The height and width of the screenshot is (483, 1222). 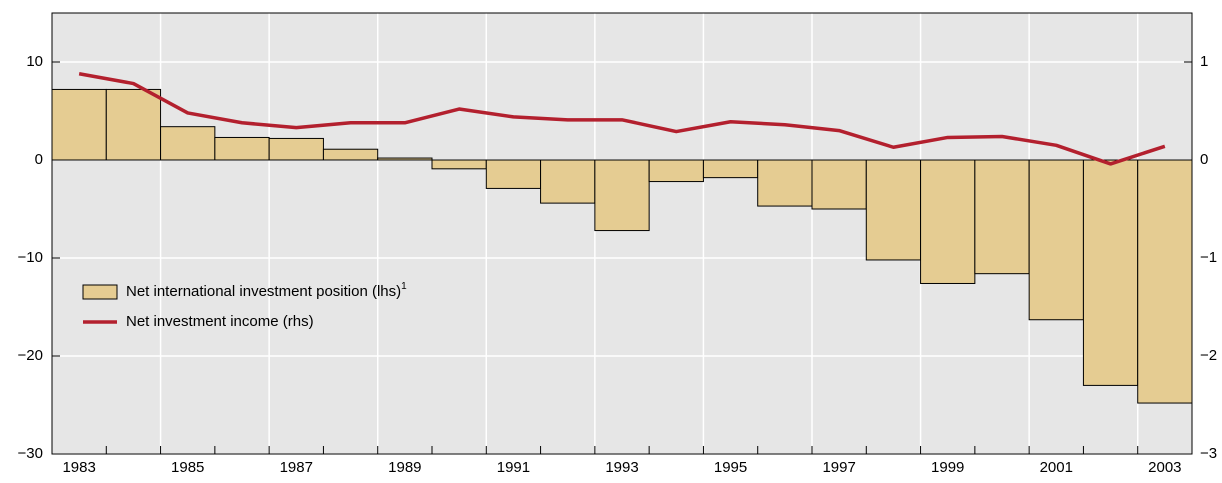 What do you see at coordinates (30, 257) in the screenshot?
I see `y-tick-label: −10` at bounding box center [30, 257].